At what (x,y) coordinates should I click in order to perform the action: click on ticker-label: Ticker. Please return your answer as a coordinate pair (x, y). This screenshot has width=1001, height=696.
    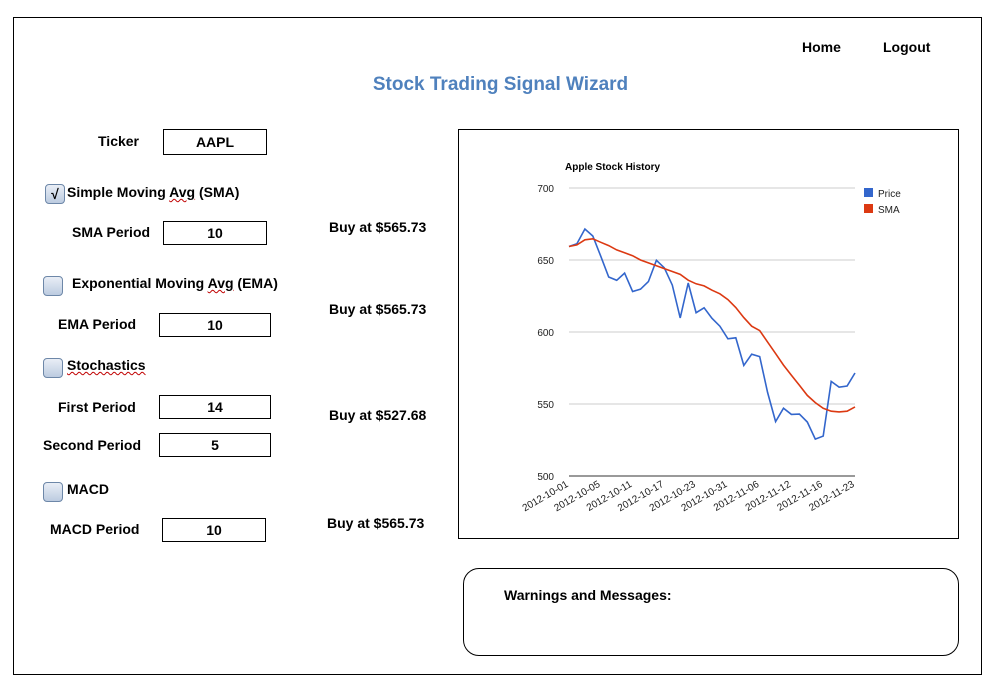
    Looking at the image, I should click on (118, 141).